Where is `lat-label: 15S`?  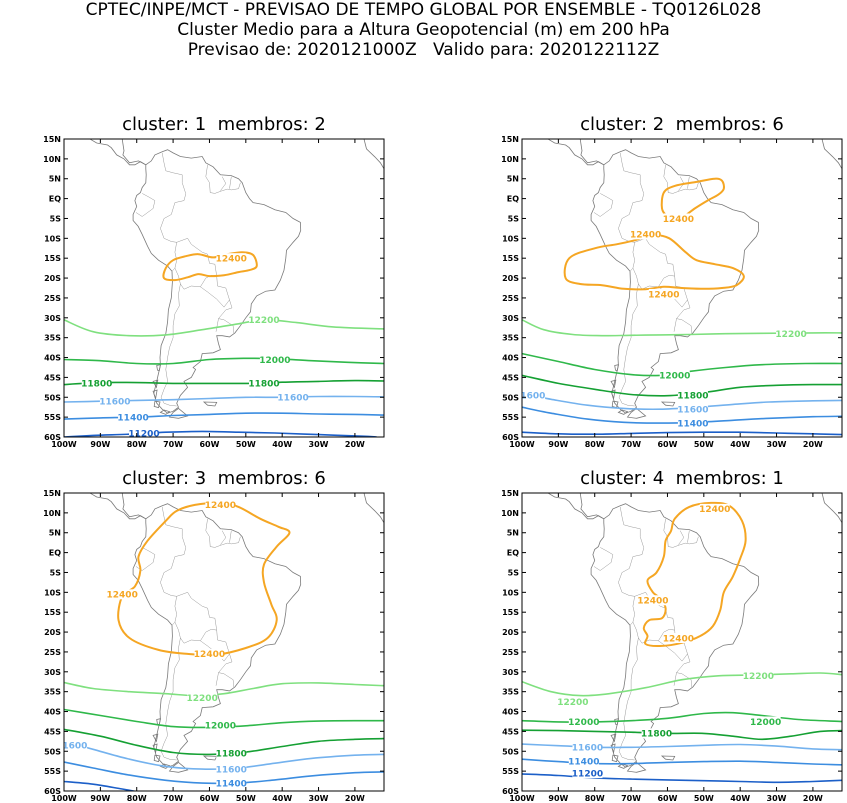 lat-label: 15S is located at coordinates (510, 258).